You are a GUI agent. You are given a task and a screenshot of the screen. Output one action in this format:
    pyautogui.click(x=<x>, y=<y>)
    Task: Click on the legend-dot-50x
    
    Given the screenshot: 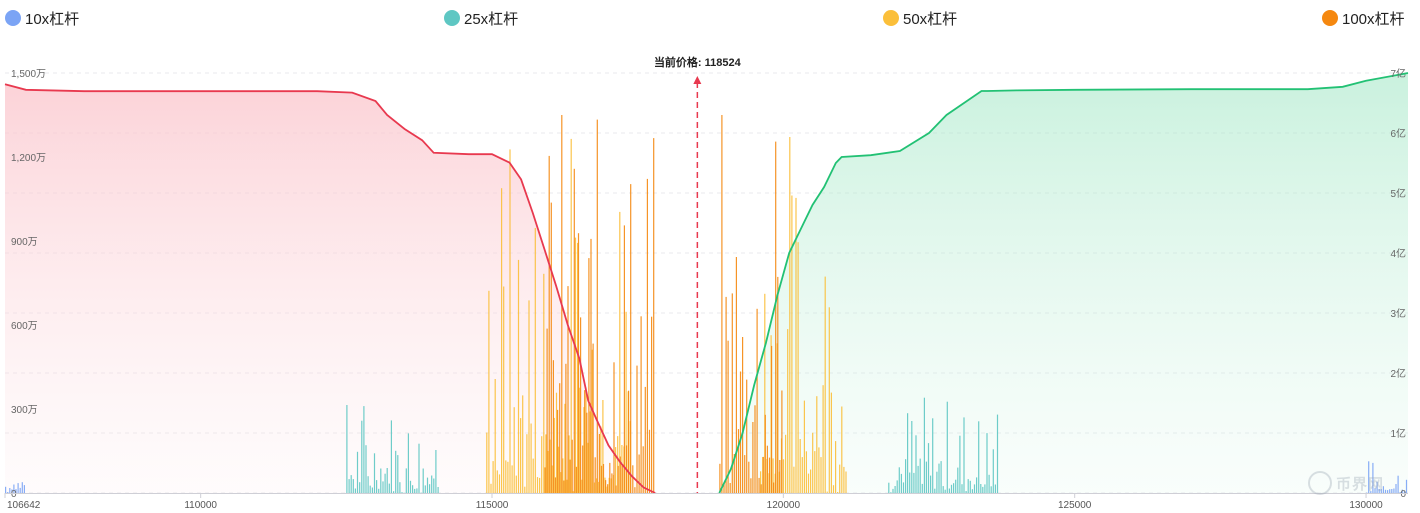 What is the action you would take?
    pyautogui.click(x=891, y=18)
    